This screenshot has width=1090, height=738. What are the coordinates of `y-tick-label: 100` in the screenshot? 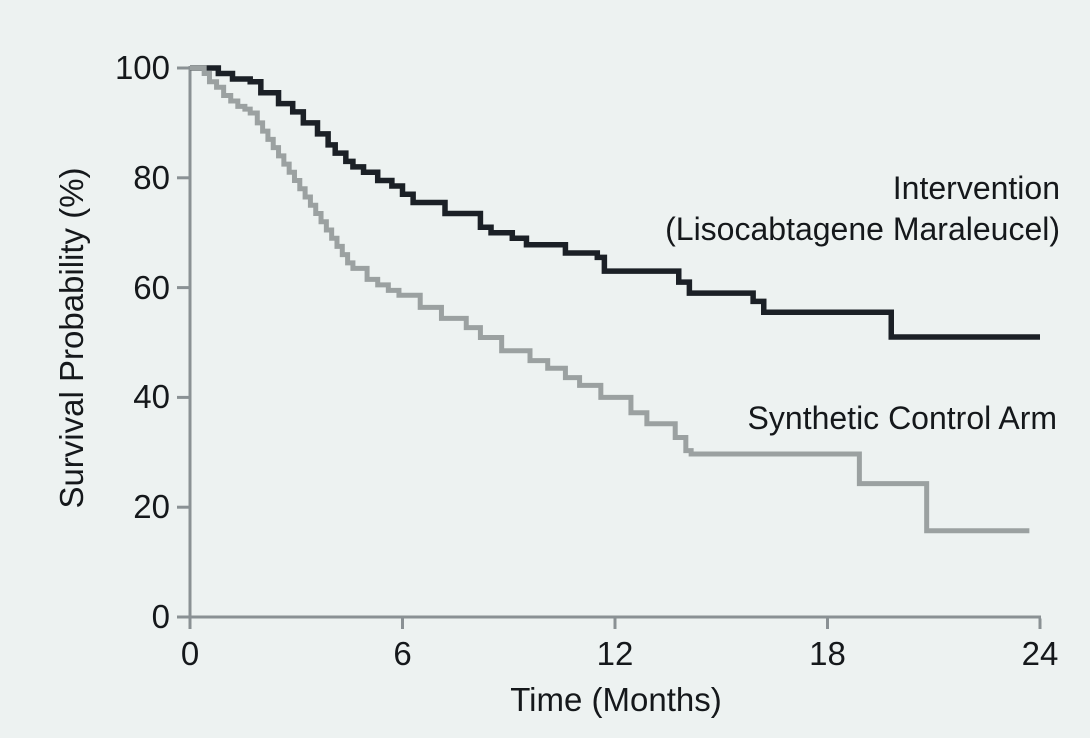 It's located at (142, 67).